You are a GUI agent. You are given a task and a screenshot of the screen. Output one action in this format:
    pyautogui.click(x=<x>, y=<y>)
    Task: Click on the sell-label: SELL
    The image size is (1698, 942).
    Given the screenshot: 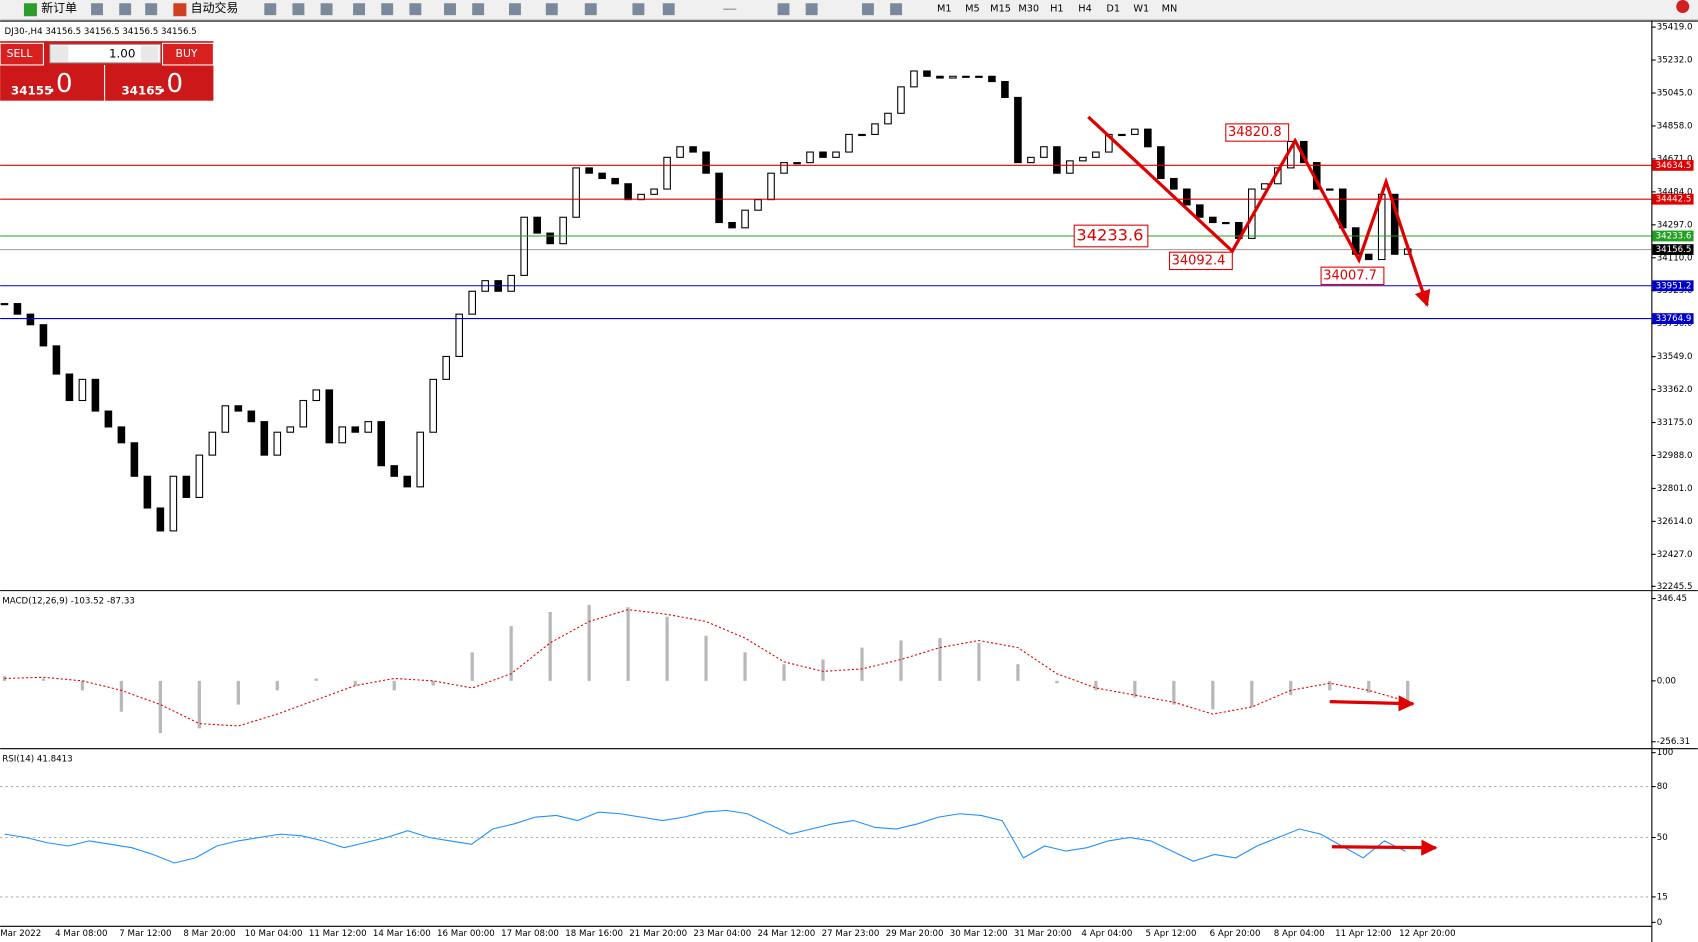 What is the action you would take?
    pyautogui.click(x=20, y=53)
    